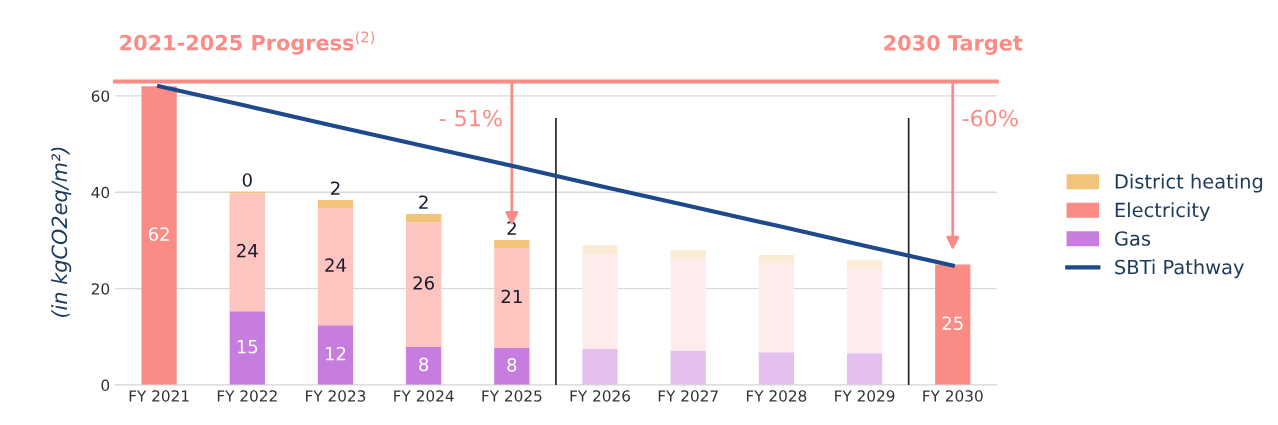 Image resolution: width=1278 pixels, height=425 pixels. I want to click on data-label: 21, so click(511, 296).